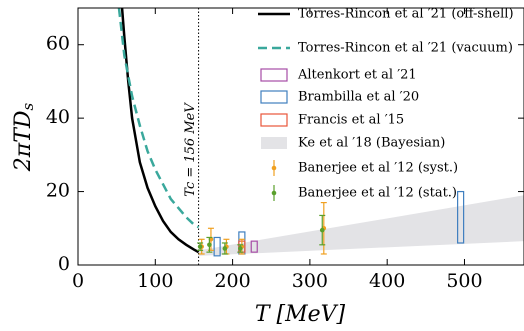 Image resolution: width=524 pixels, height=331 pixels. Describe the element at coordinates (158, 118) in the screenshot. I see `line` at that location.